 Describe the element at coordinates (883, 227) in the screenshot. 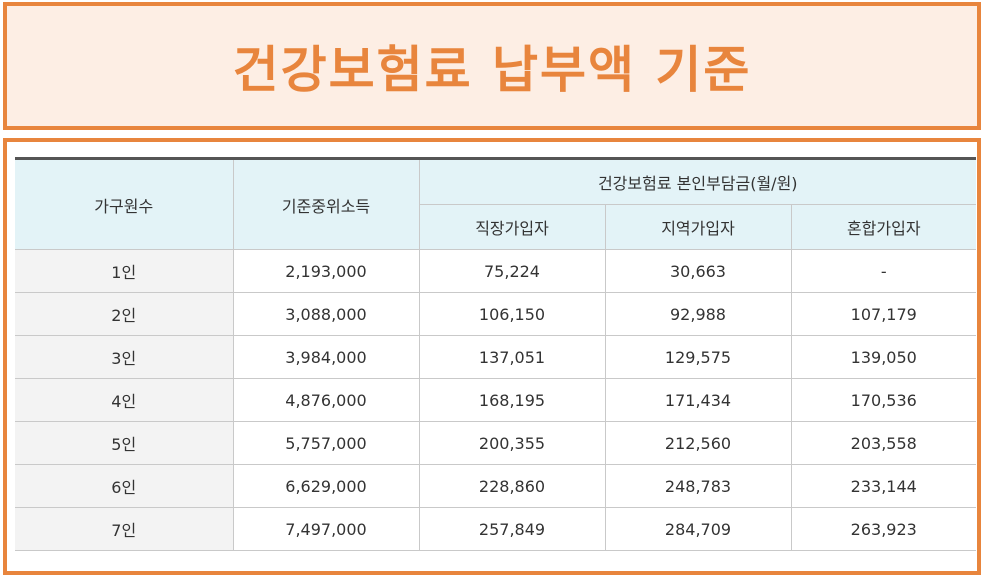

I see `header-mixed: 혼합가입자` at that location.